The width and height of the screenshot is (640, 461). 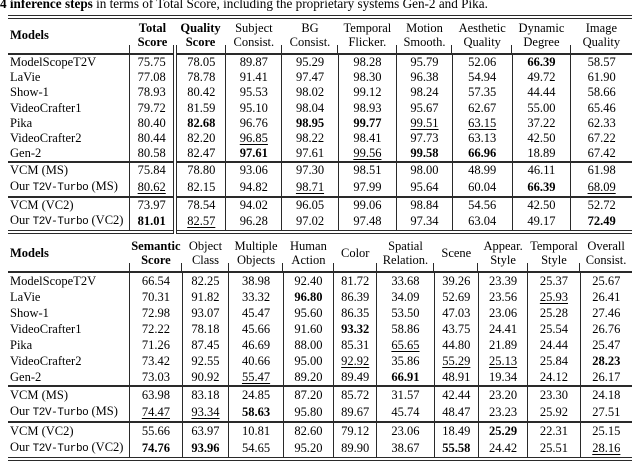 I want to click on score-cell: 98.41, so click(x=367, y=139).